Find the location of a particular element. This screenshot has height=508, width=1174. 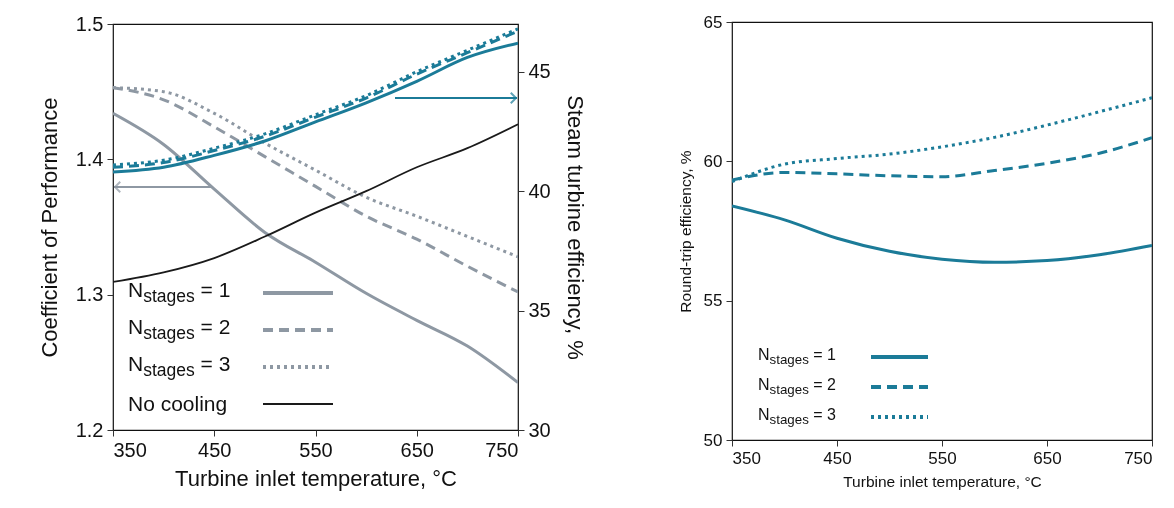

y-axis-title: Round-trip efficiency, % is located at coordinates (685, 231).